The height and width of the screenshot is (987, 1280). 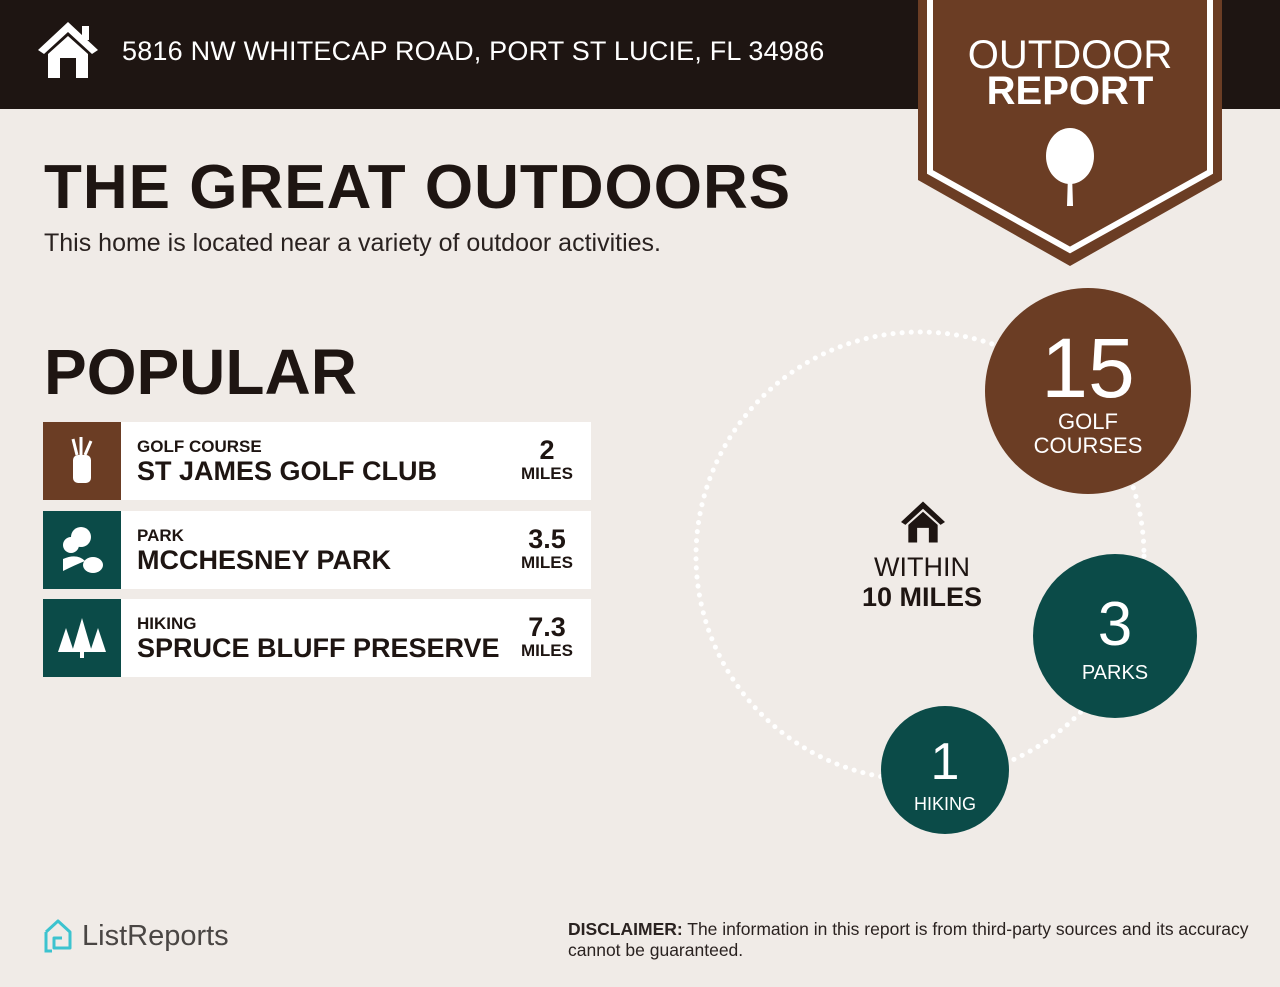 What do you see at coordinates (287, 471) in the screenshot?
I see `item-name: ST JAMES GOLF CLUB` at bounding box center [287, 471].